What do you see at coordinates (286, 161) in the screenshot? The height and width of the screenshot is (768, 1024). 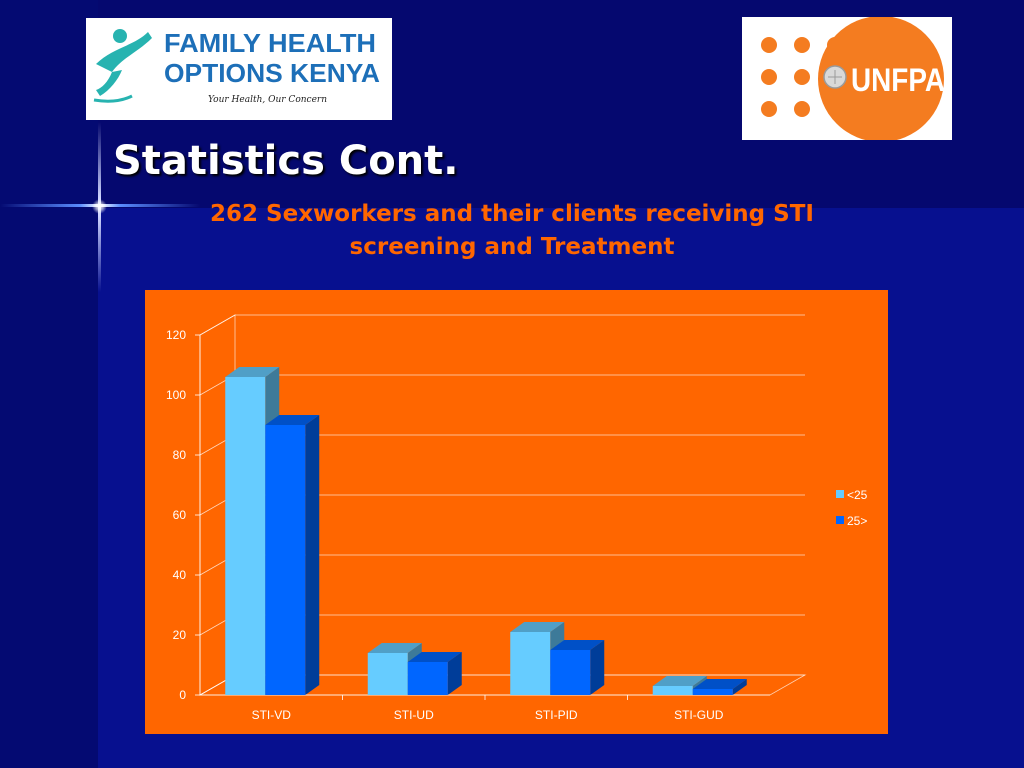 I see `slide-title: Statistics Cont.` at bounding box center [286, 161].